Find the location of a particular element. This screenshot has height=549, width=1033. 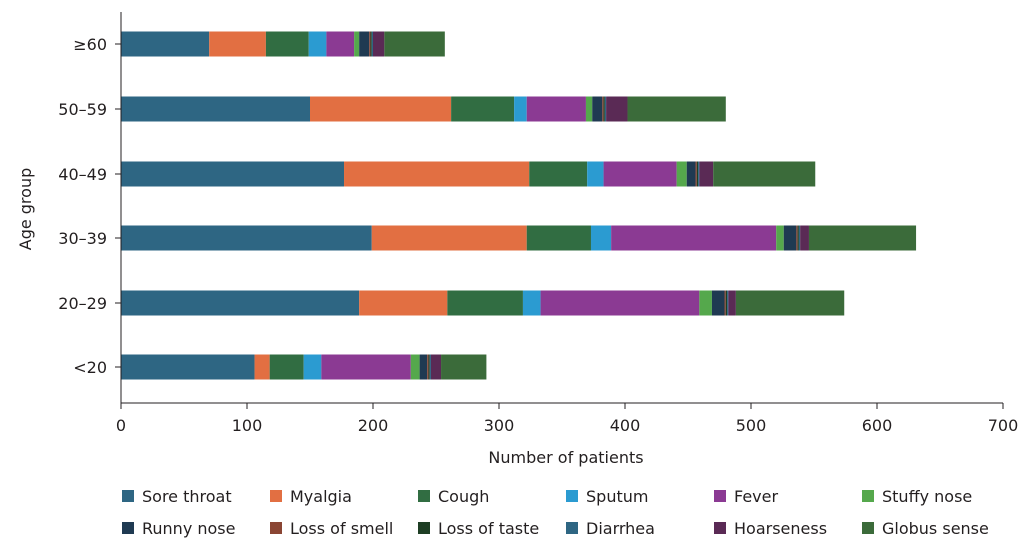

legend-item: Runny nose is located at coordinates (196, 528).